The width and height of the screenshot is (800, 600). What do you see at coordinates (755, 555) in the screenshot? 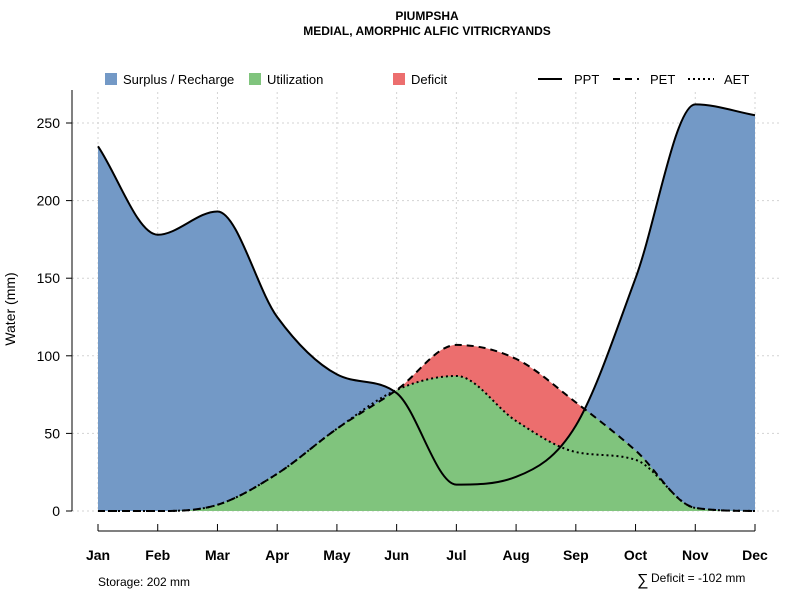
I see `x-tick-label: Dec` at bounding box center [755, 555].